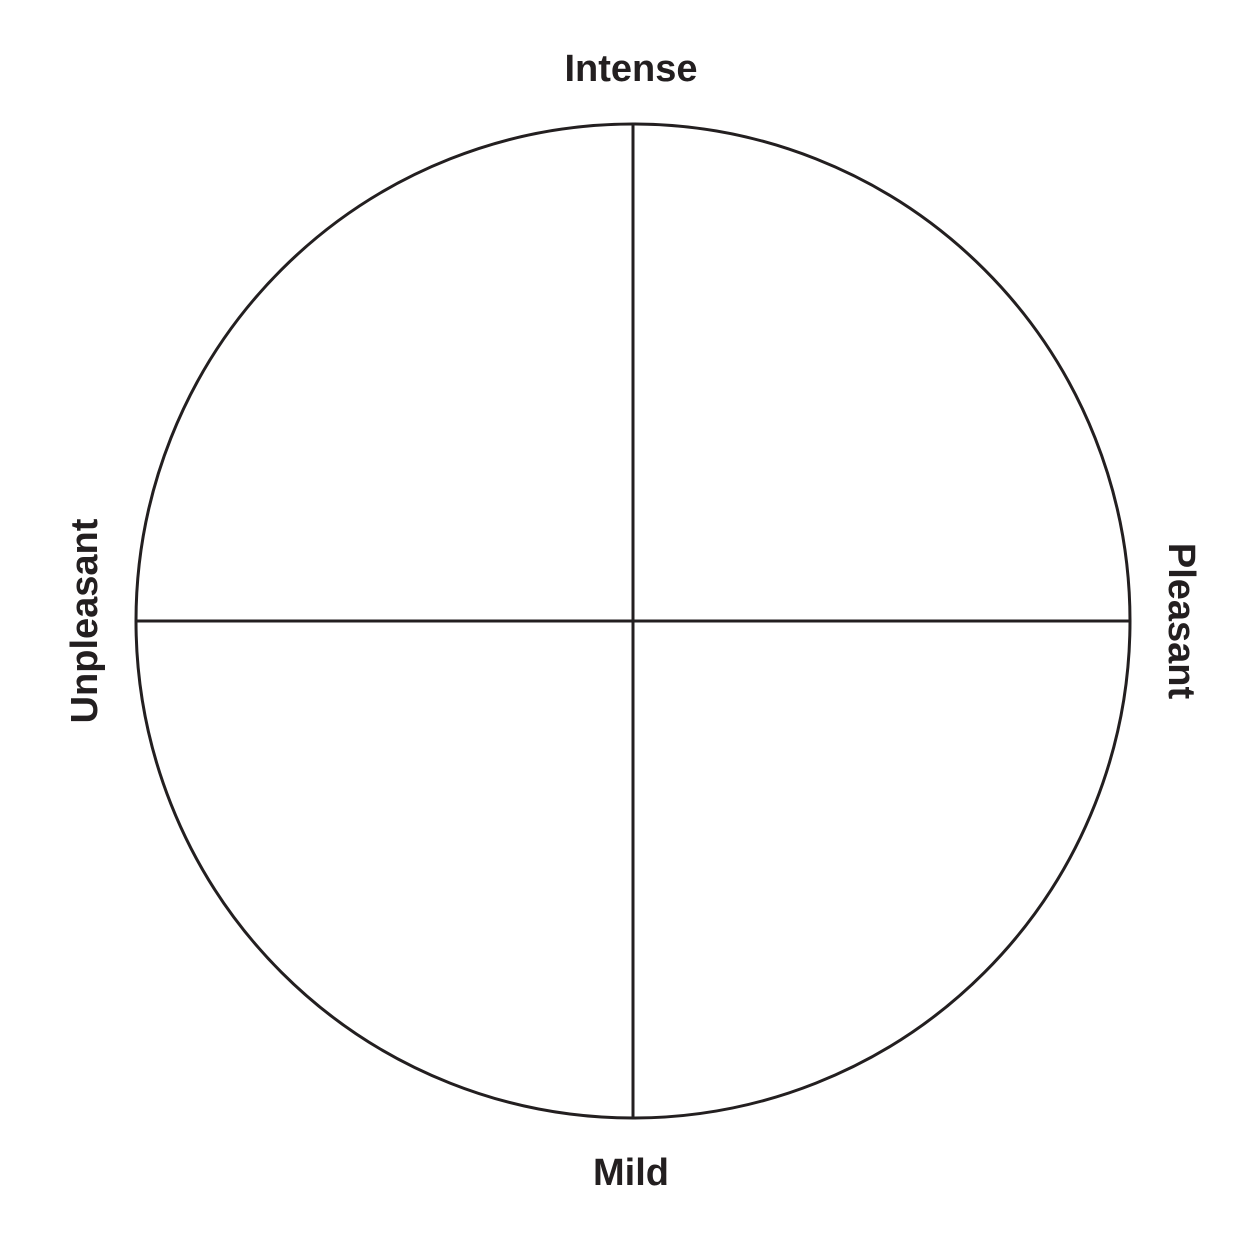  What do you see at coordinates (630, 69) in the screenshot?
I see `label-intense: Intense` at bounding box center [630, 69].